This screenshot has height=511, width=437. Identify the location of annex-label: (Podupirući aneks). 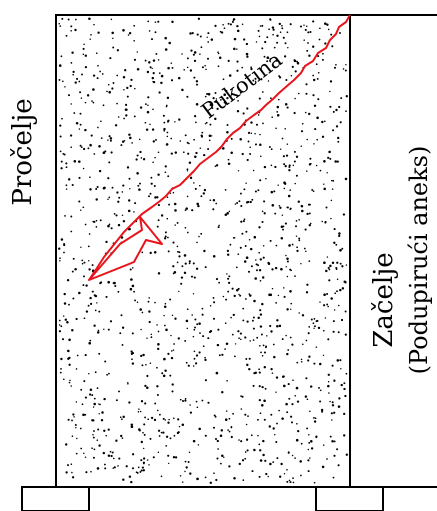
(419, 260).